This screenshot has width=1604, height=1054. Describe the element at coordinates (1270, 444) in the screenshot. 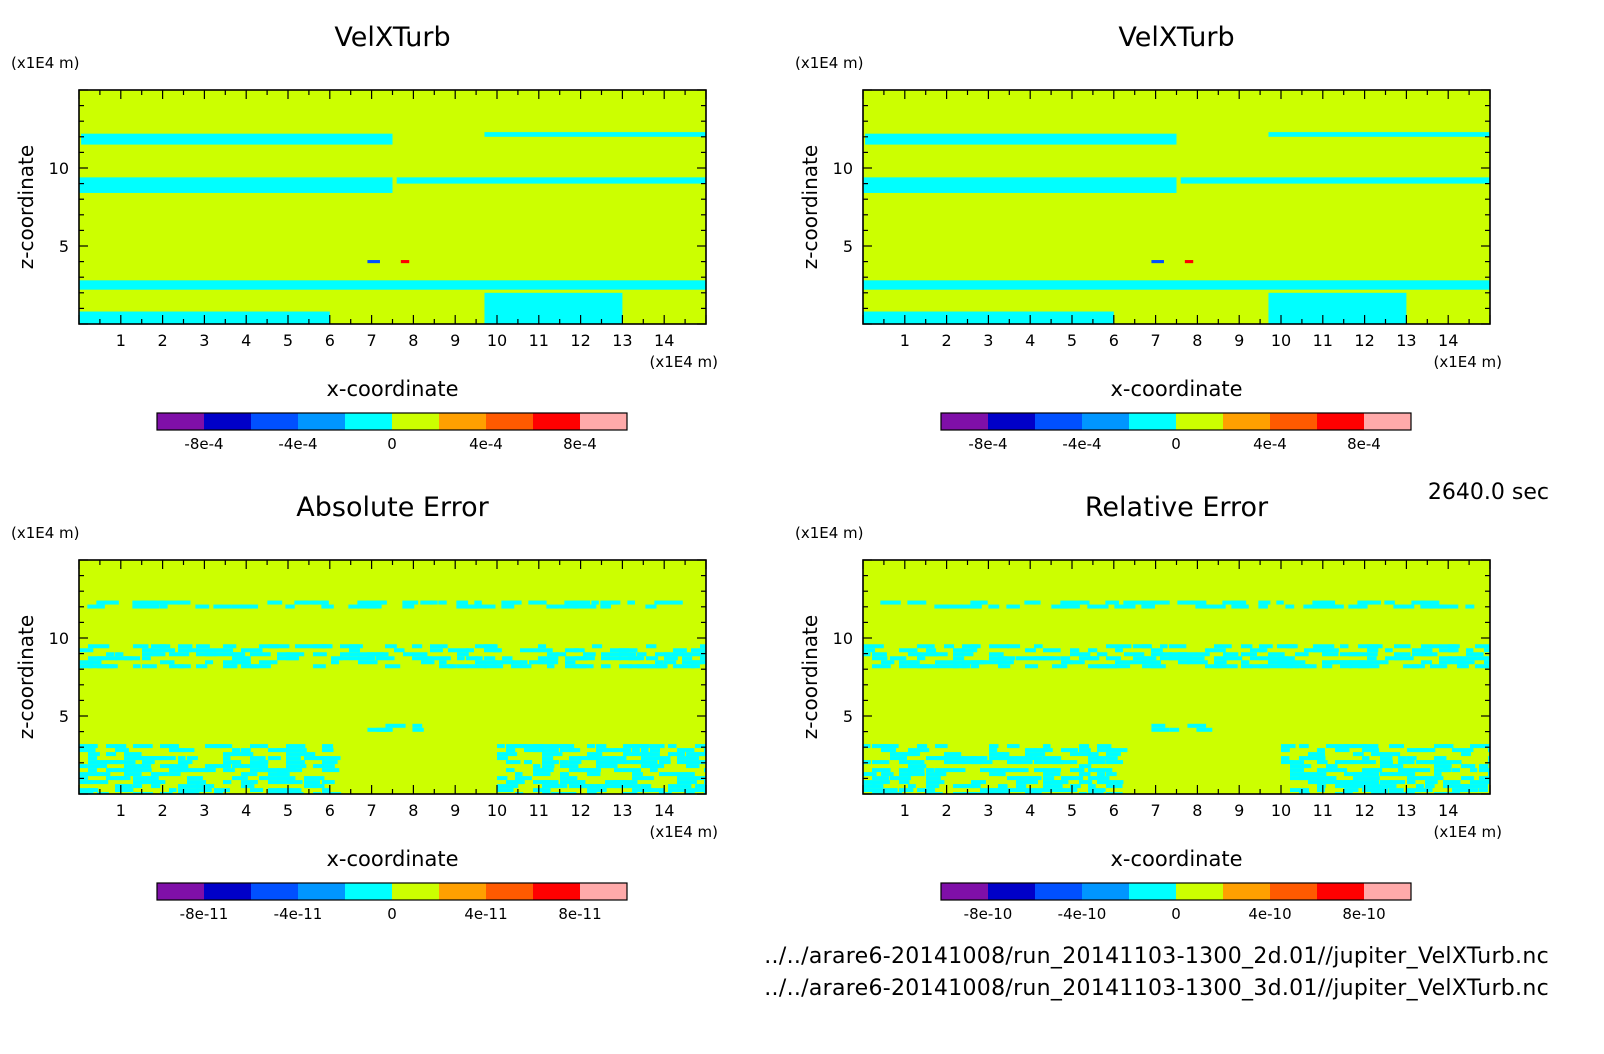

I see `colorbar-label: 4e-4` at that location.